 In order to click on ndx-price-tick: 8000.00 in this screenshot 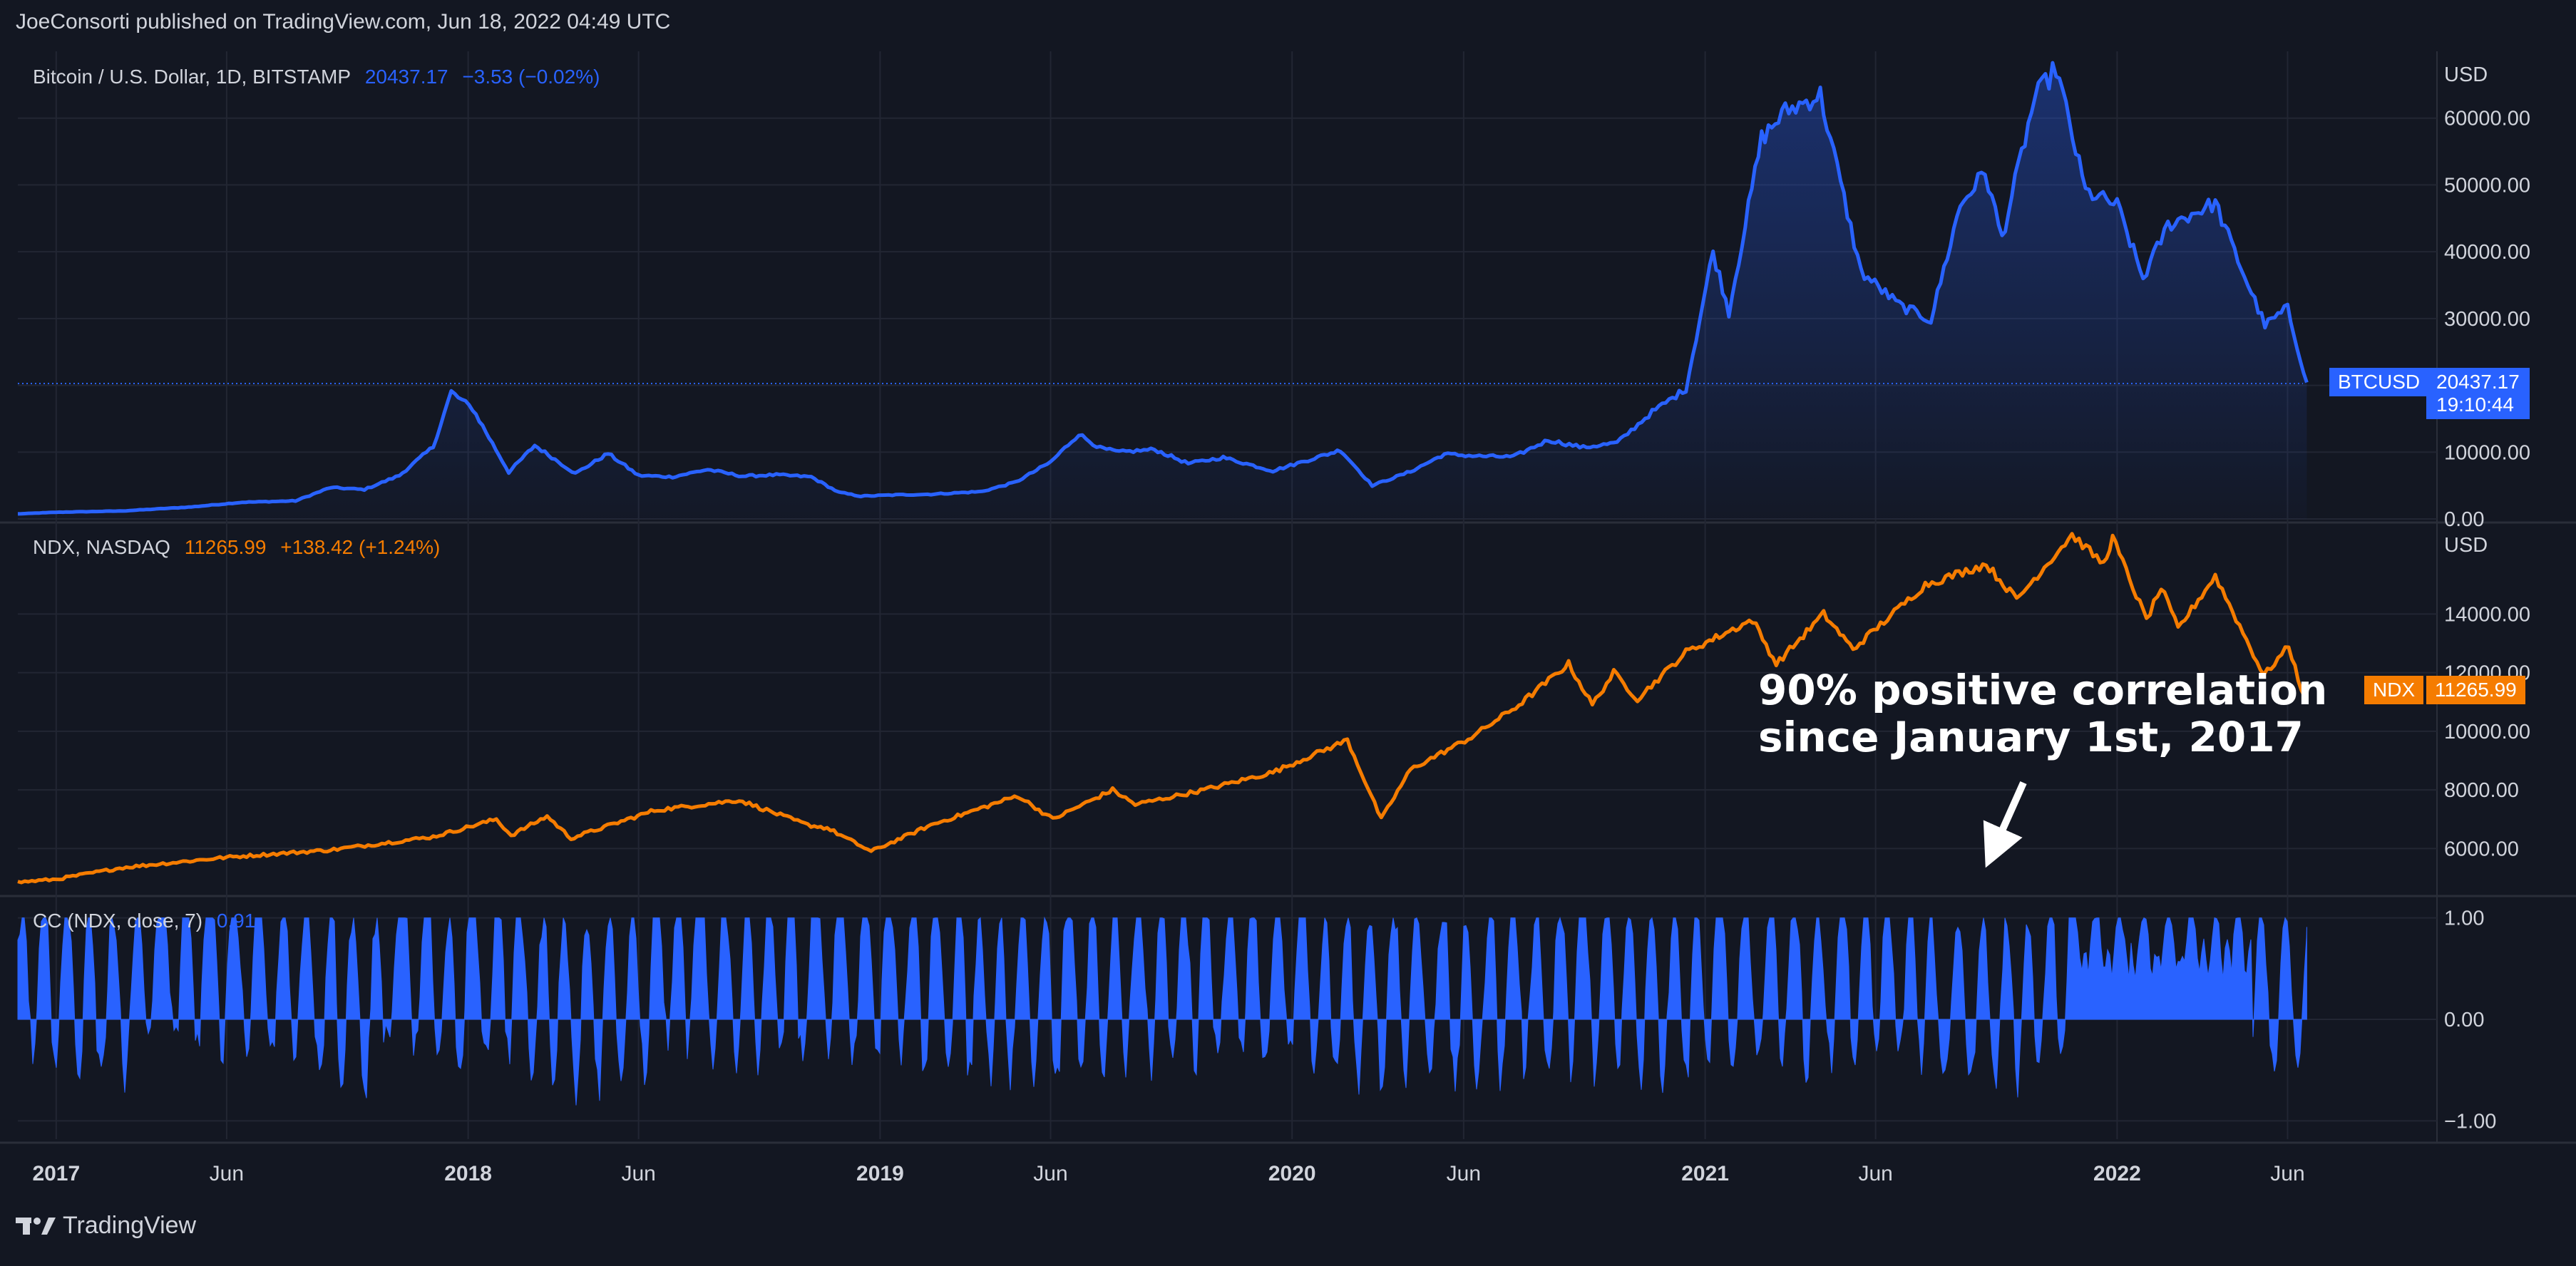, I will do `click(2481, 791)`.